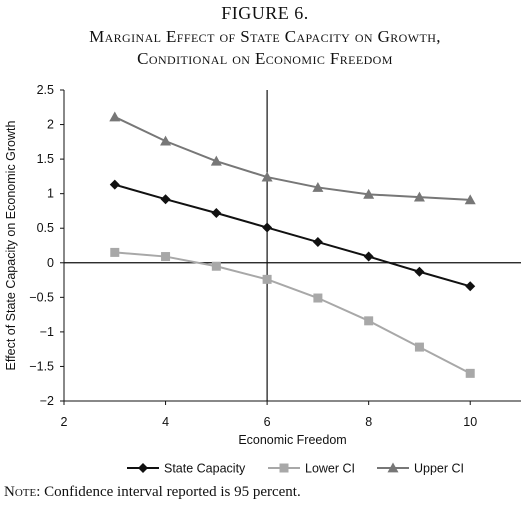 Image resolution: width=530 pixels, height=510 pixels. I want to click on legend-label: Lower CI, so click(330, 469).